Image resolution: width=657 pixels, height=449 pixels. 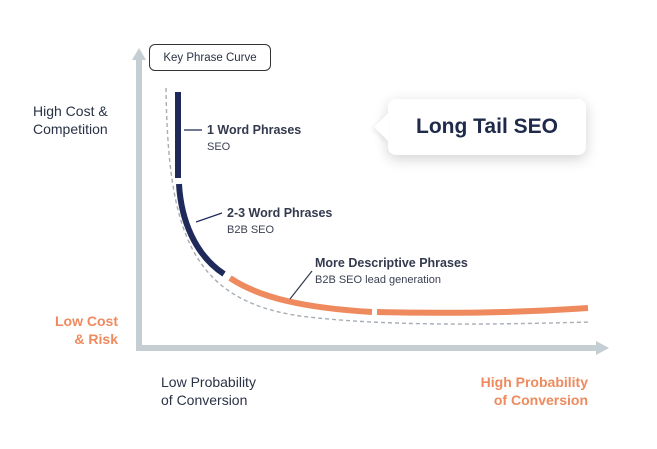 I want to click on phrase-title-descriptive: More Descriptive Phrases, so click(x=391, y=263).